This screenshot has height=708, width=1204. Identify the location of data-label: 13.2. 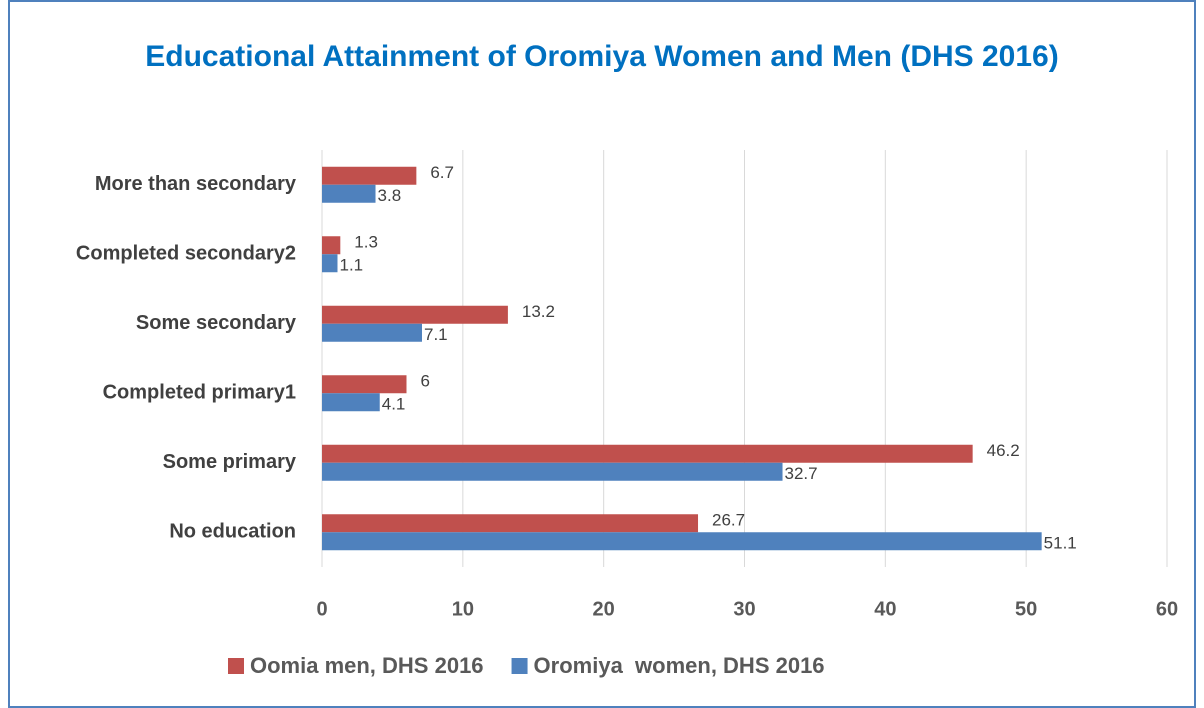
(538, 311).